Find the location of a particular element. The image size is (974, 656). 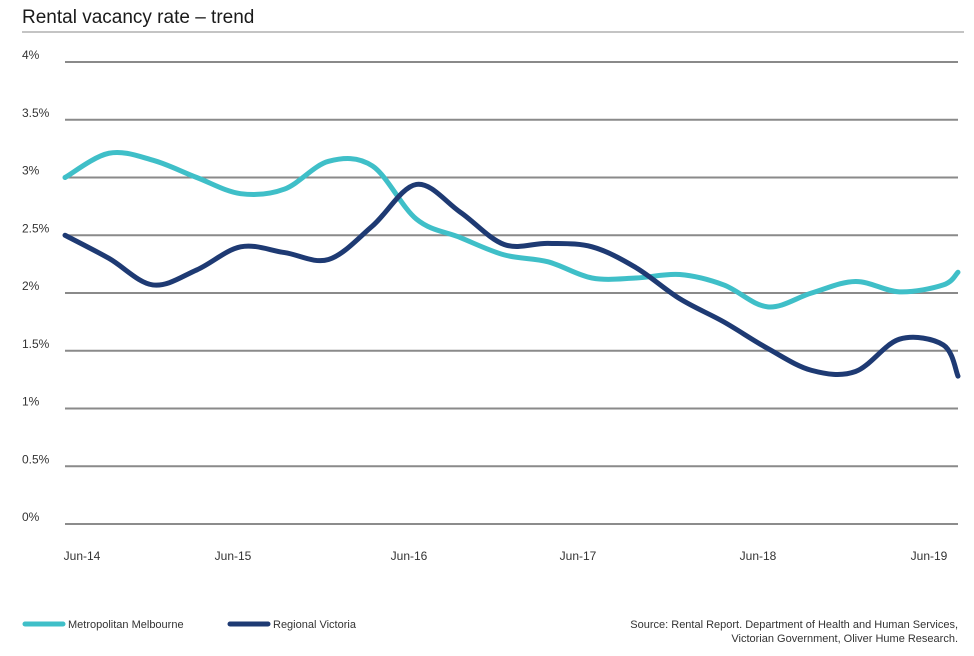

legend: Metropolitan Melbourne Regional Victoria is located at coordinates (189, 625).